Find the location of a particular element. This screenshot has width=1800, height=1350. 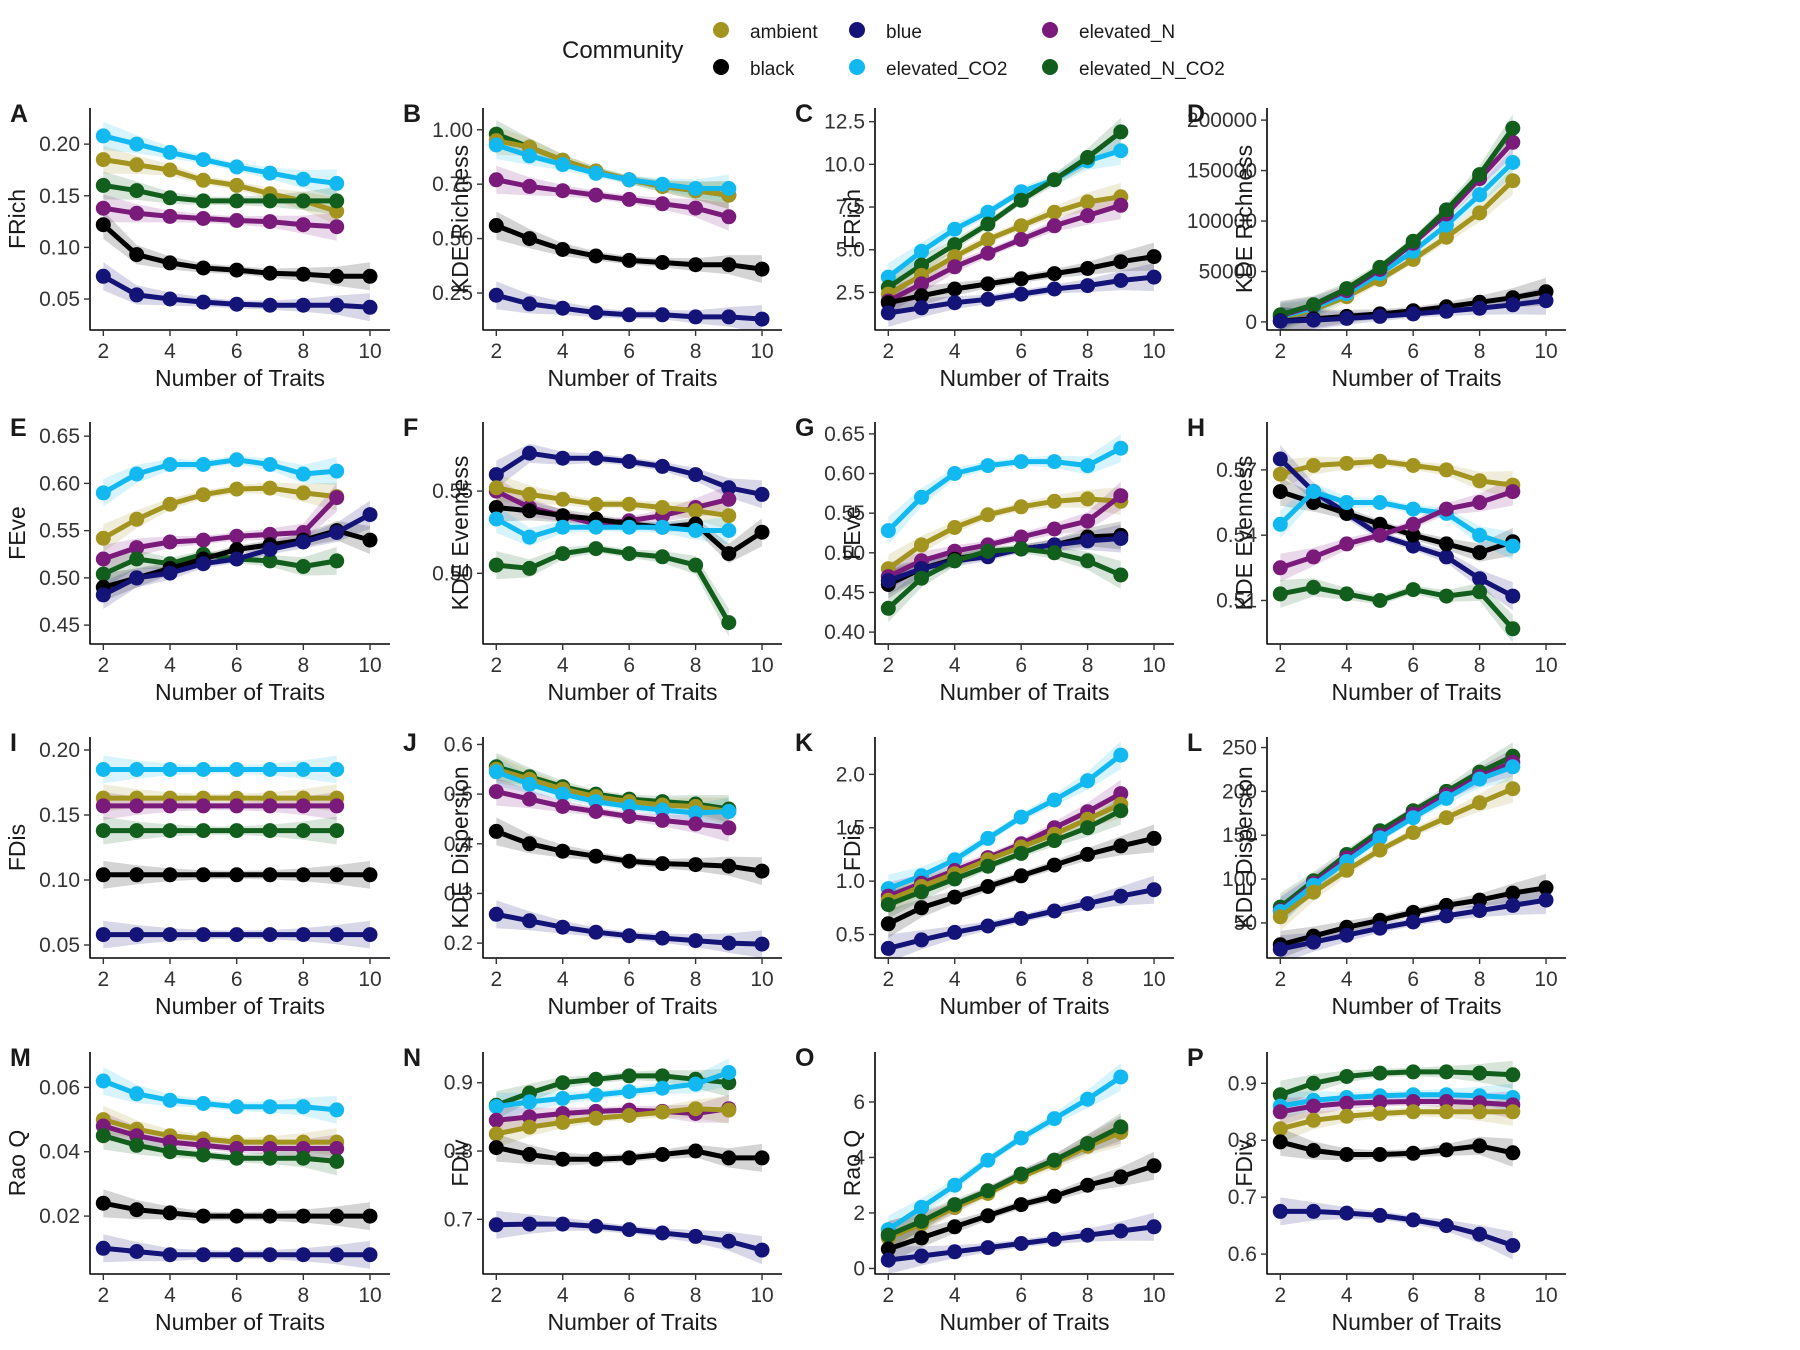

panel-h-x-tick-label: 10 is located at coordinates (1545, 665).